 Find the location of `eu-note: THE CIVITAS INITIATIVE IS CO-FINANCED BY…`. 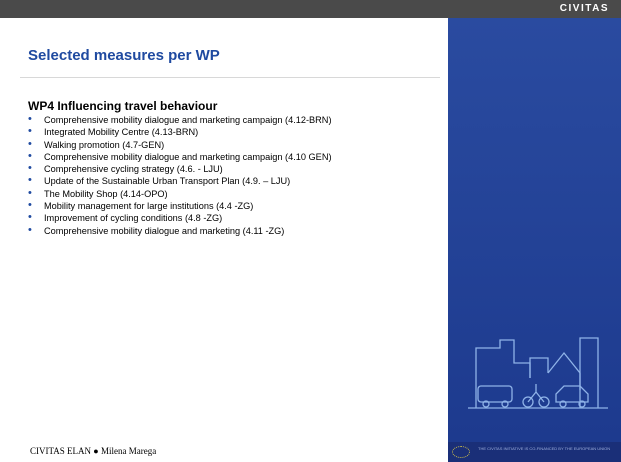

eu-note: THE CIVITAS INITIATIVE IS CO-FINANCED BY… is located at coordinates (544, 448).